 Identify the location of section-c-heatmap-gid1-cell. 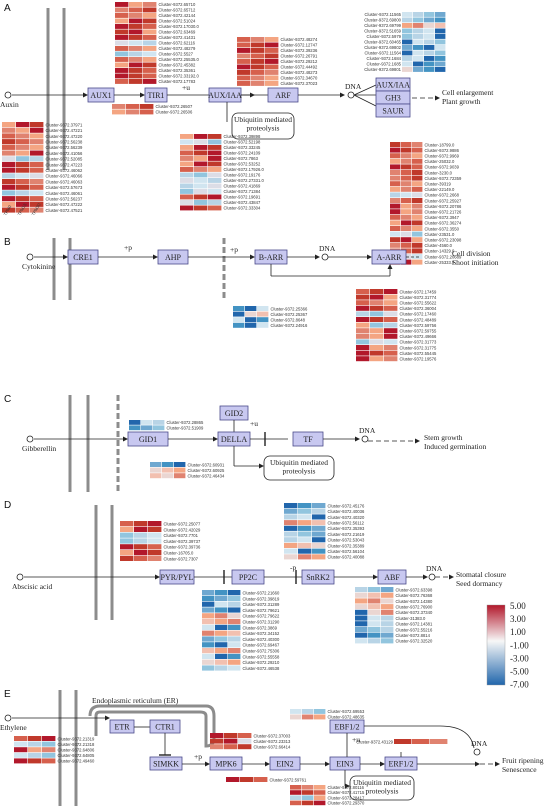
(147, 428).